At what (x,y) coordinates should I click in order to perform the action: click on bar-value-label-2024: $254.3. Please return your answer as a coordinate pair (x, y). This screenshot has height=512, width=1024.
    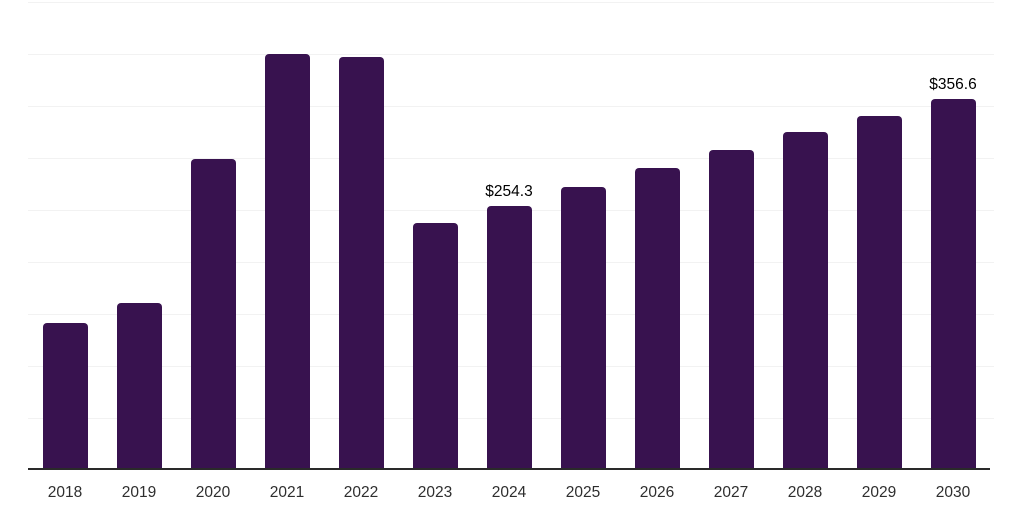
    Looking at the image, I should click on (509, 191).